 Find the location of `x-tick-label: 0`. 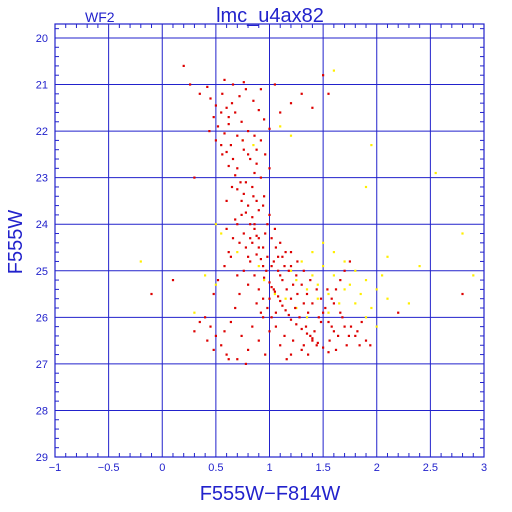

x-tick-label: 0 is located at coordinates (162, 468).